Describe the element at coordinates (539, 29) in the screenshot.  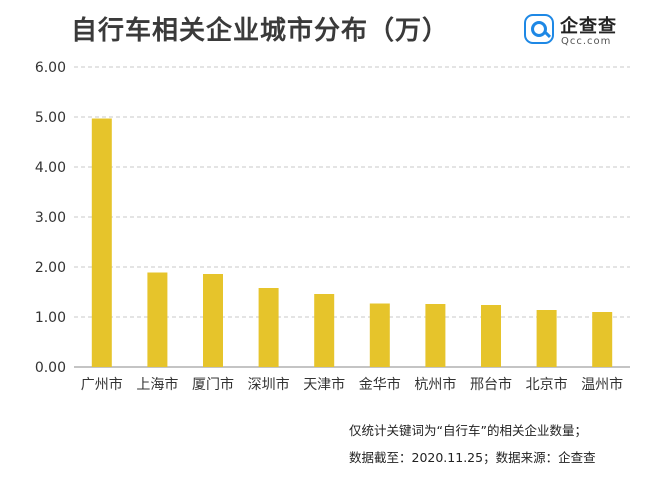
I see `magnifier-icon` at that location.